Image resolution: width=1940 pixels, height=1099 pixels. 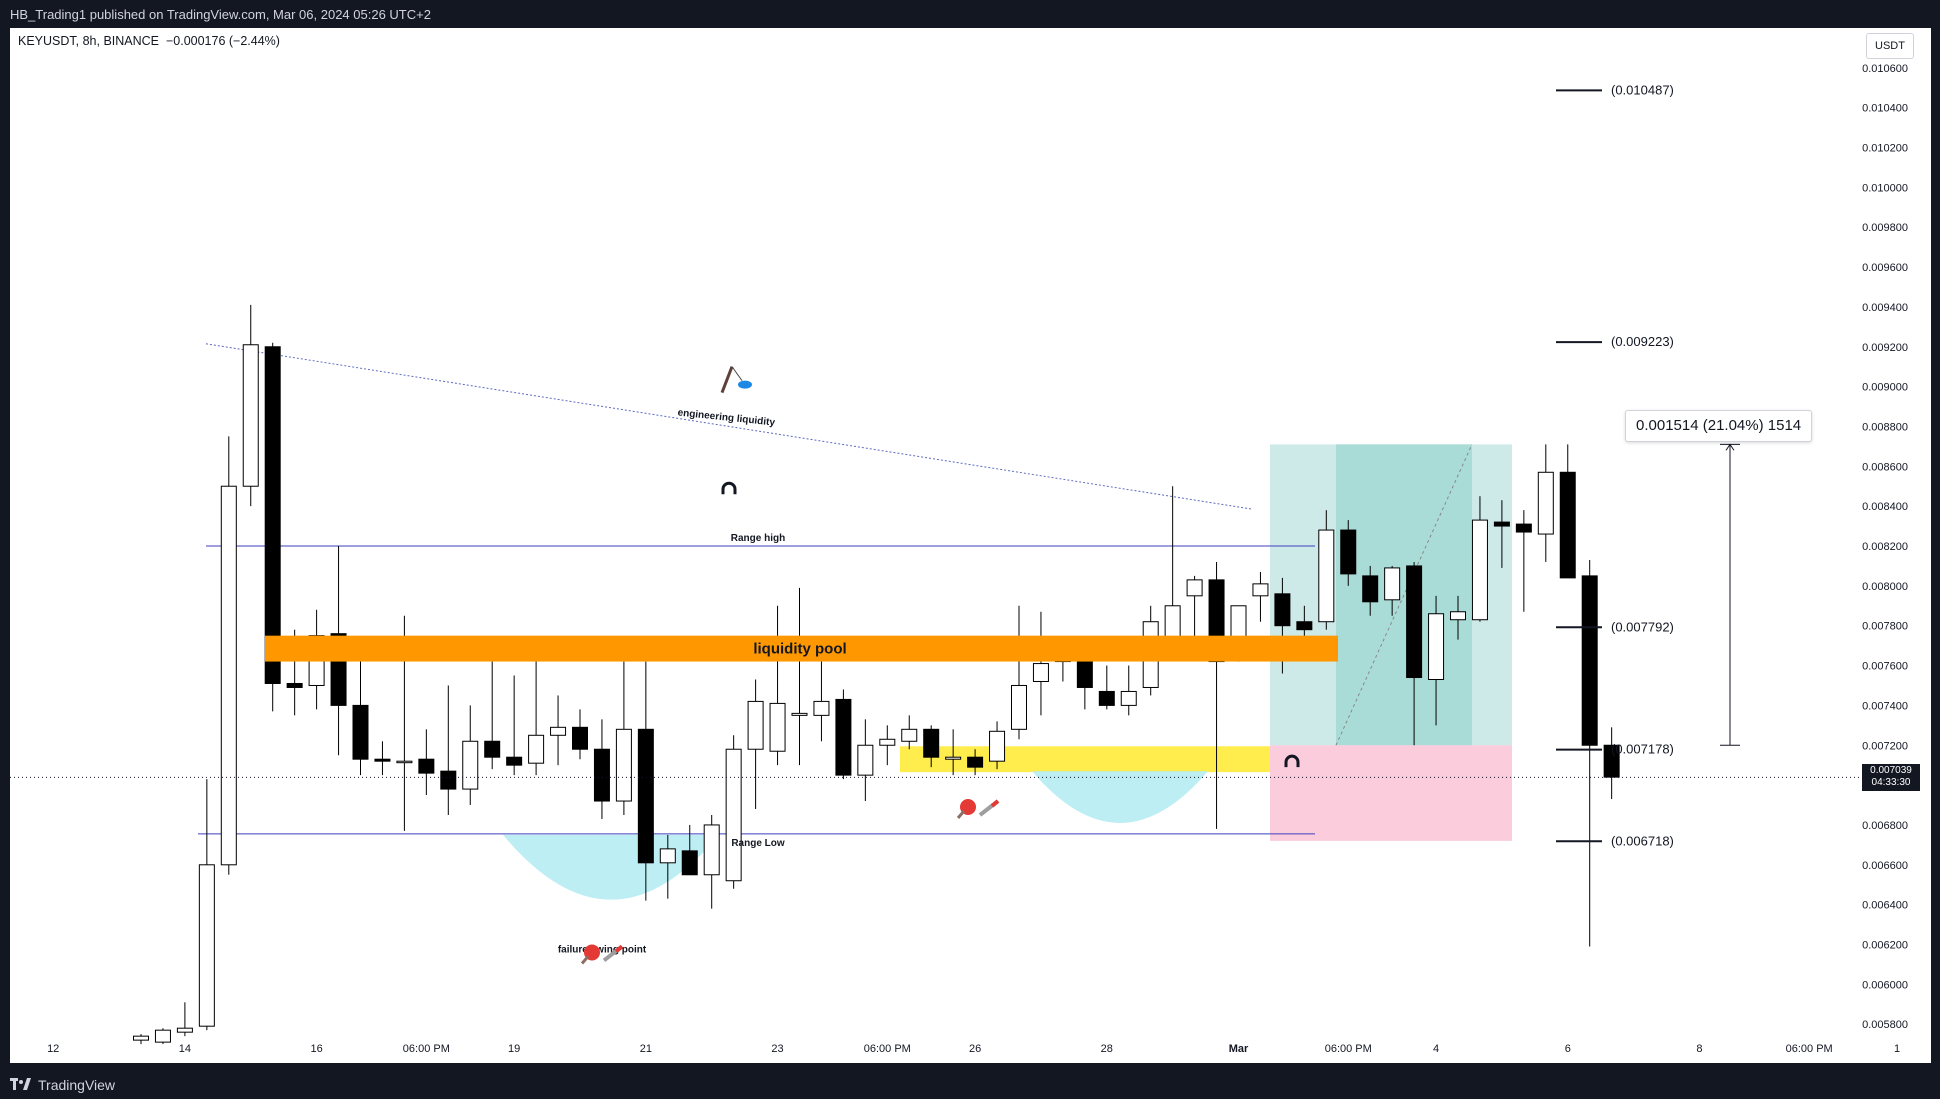 I want to click on liquidity-pool-label: liquidity pool, so click(x=799, y=649).